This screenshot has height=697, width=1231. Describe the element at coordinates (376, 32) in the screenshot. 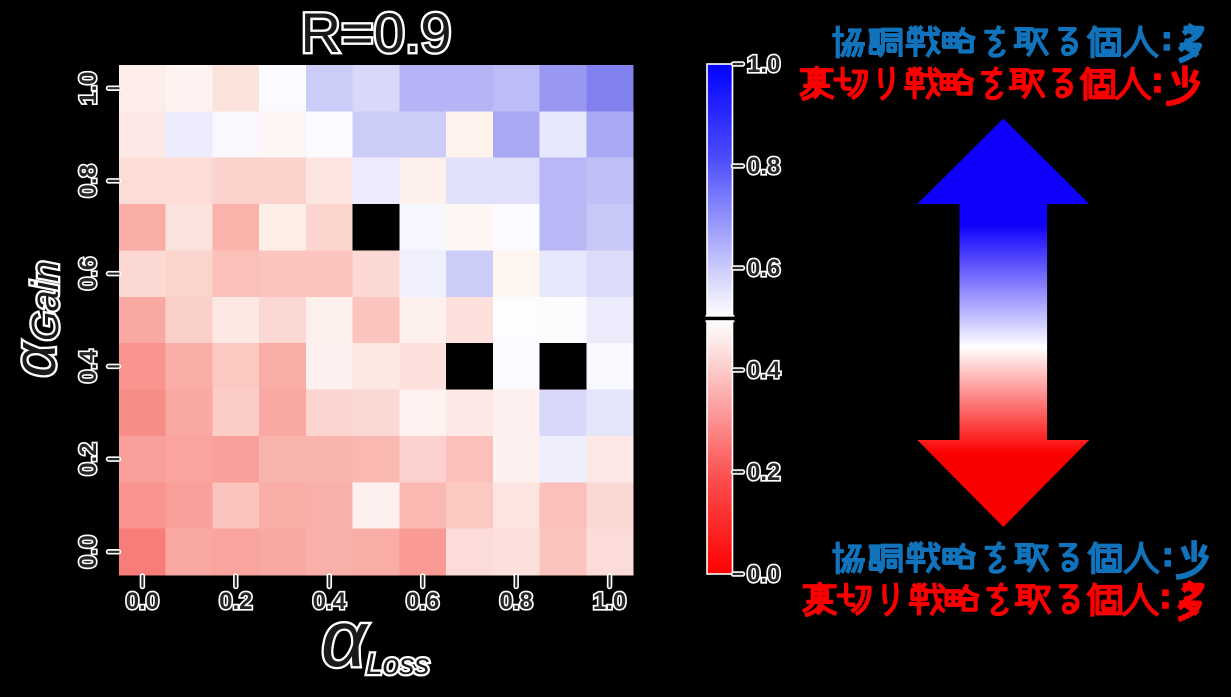

I see `svg-text: R=0.9` at that location.